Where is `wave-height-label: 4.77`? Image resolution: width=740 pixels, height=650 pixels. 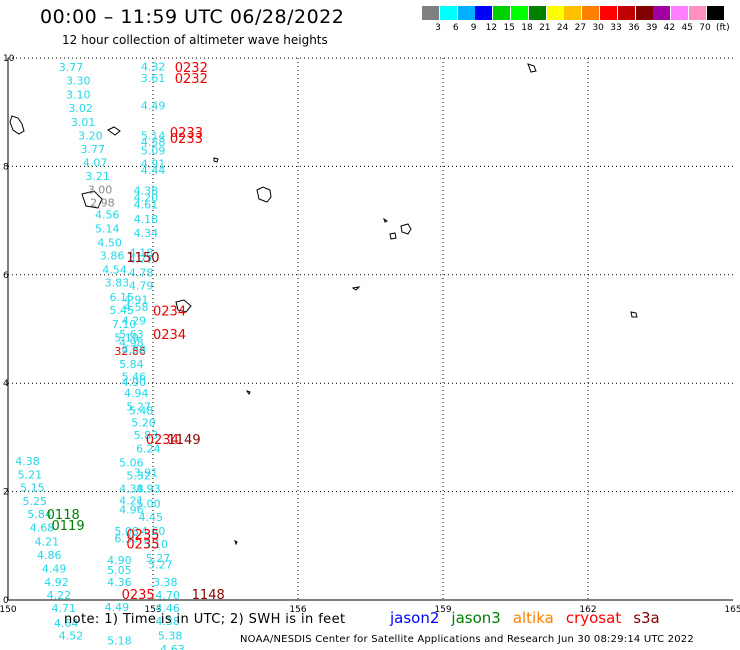
wave-height-label: 4.77 is located at coordinates (141, 259).